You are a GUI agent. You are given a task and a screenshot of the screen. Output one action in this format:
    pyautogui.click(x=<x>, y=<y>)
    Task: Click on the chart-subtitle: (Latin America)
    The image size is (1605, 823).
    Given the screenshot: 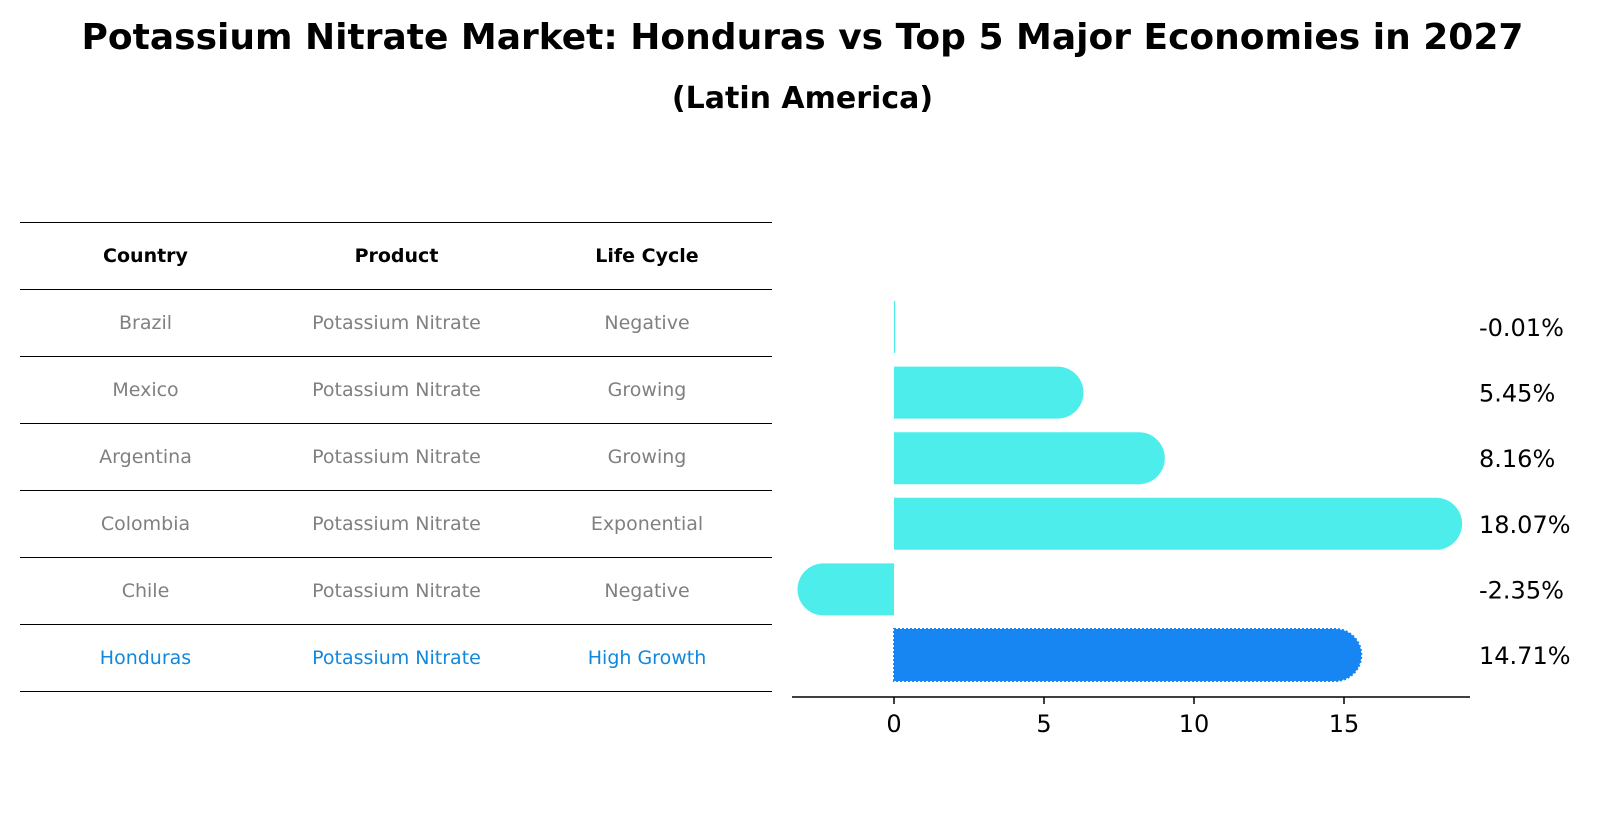 What is the action you would take?
    pyautogui.click(x=802, y=98)
    